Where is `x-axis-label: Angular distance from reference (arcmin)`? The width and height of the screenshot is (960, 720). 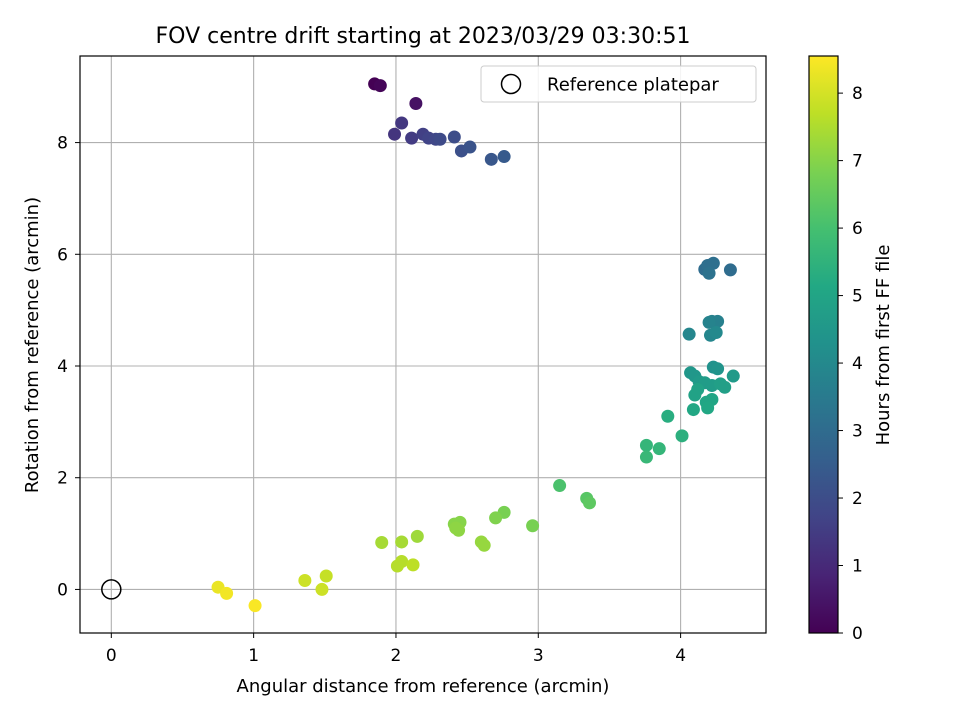
x-axis-label: Angular distance from reference (arcmin) is located at coordinates (423, 686).